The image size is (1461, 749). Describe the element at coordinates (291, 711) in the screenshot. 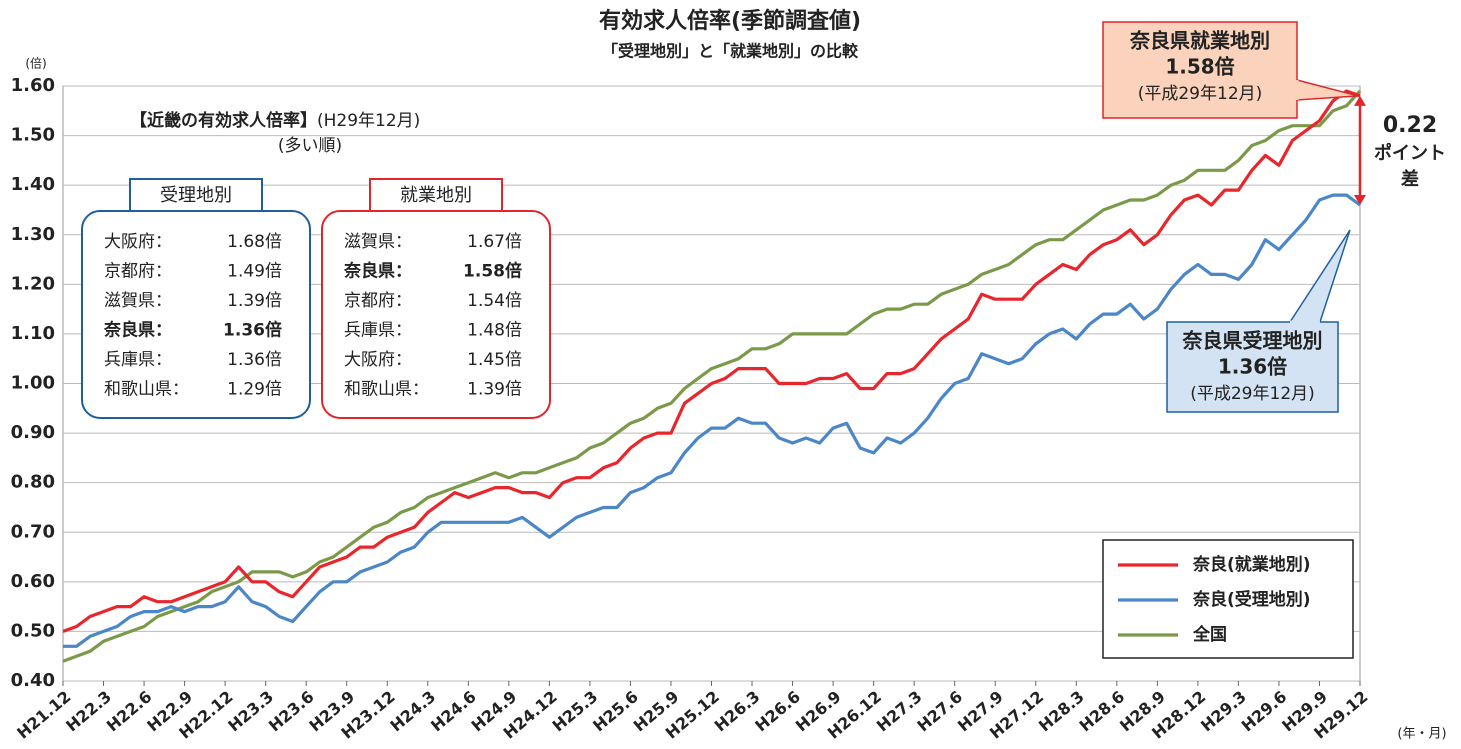

I see `x-tick-label: H23.6` at that location.